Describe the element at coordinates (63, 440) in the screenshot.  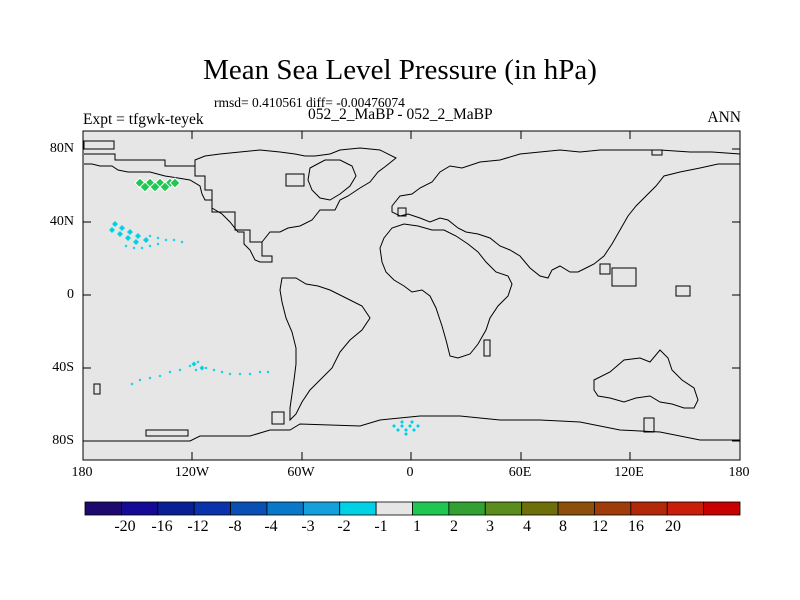
I see `lat-label-80s: 80S` at that location.